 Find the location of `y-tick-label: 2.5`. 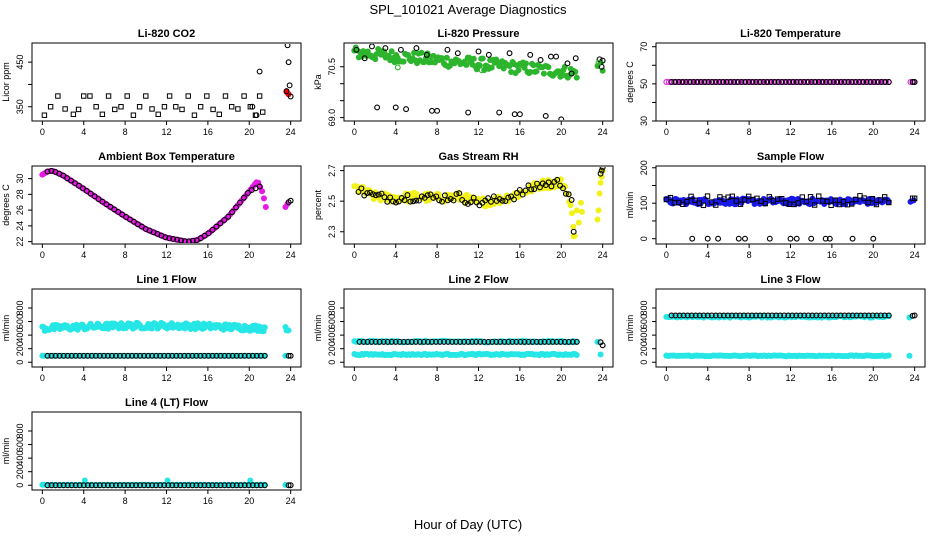

y-tick-label: 2.5 is located at coordinates (332, 201).